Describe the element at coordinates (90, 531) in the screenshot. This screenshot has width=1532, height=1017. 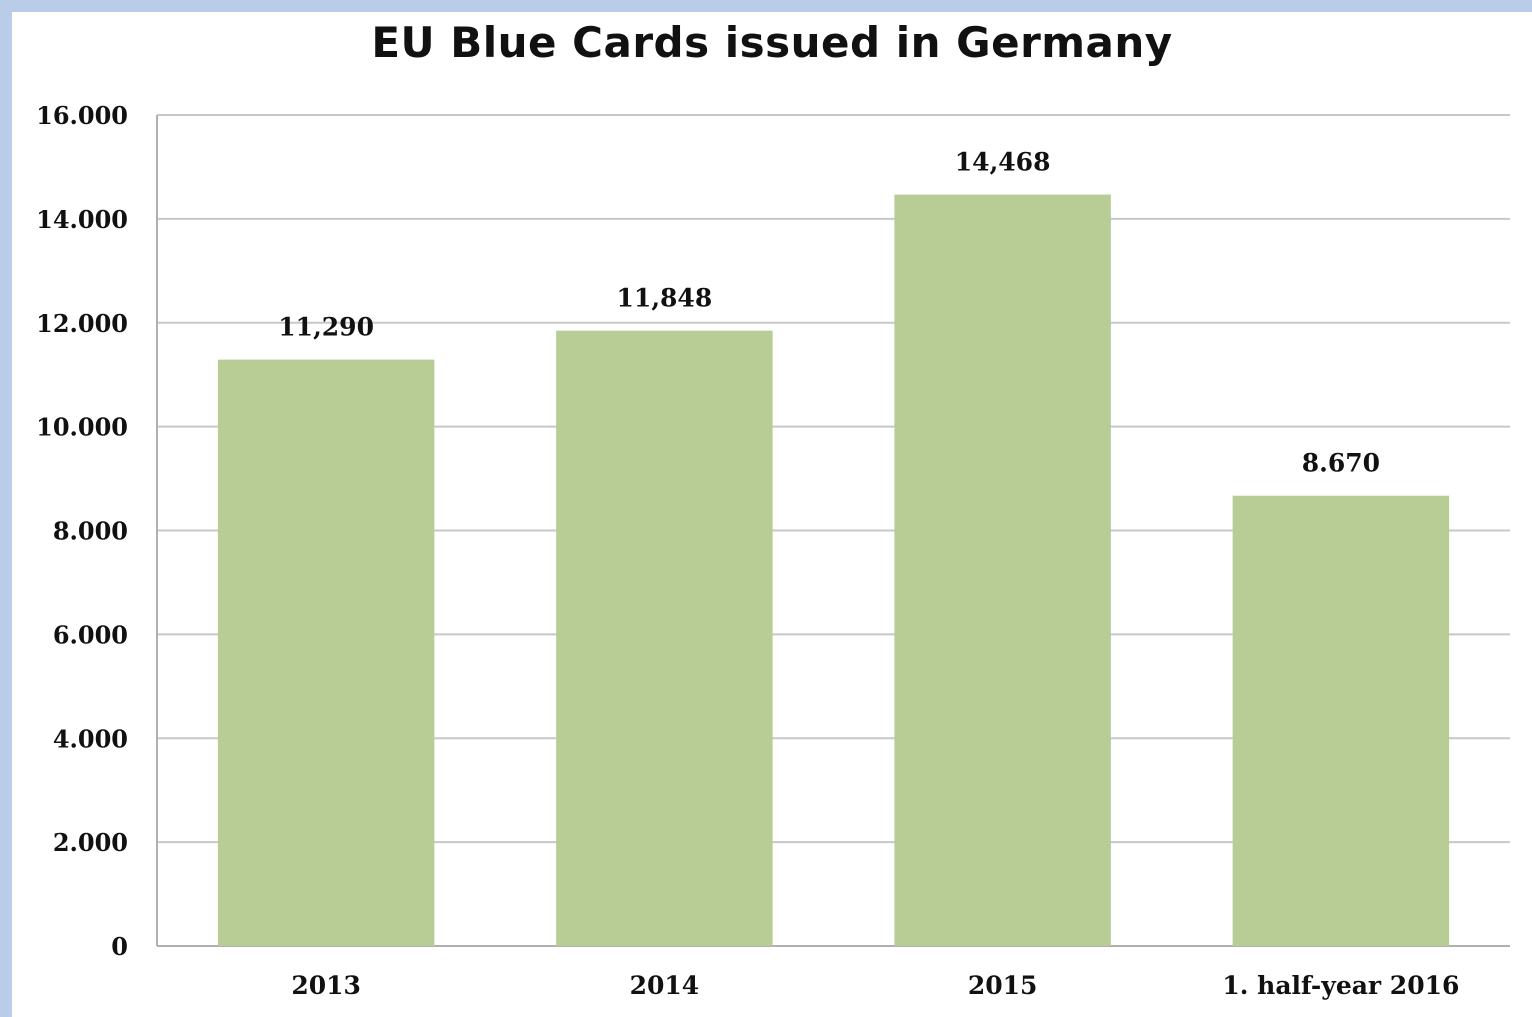
I see `y-tick-label: 8.000` at that location.